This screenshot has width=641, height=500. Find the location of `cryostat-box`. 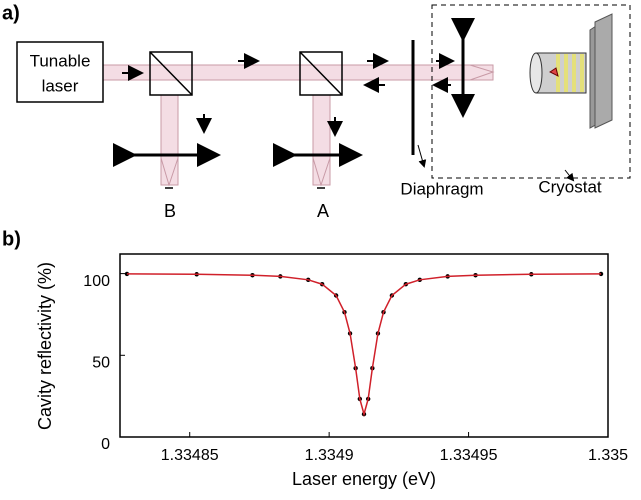

cryostat-box is located at coordinates (531, 91).